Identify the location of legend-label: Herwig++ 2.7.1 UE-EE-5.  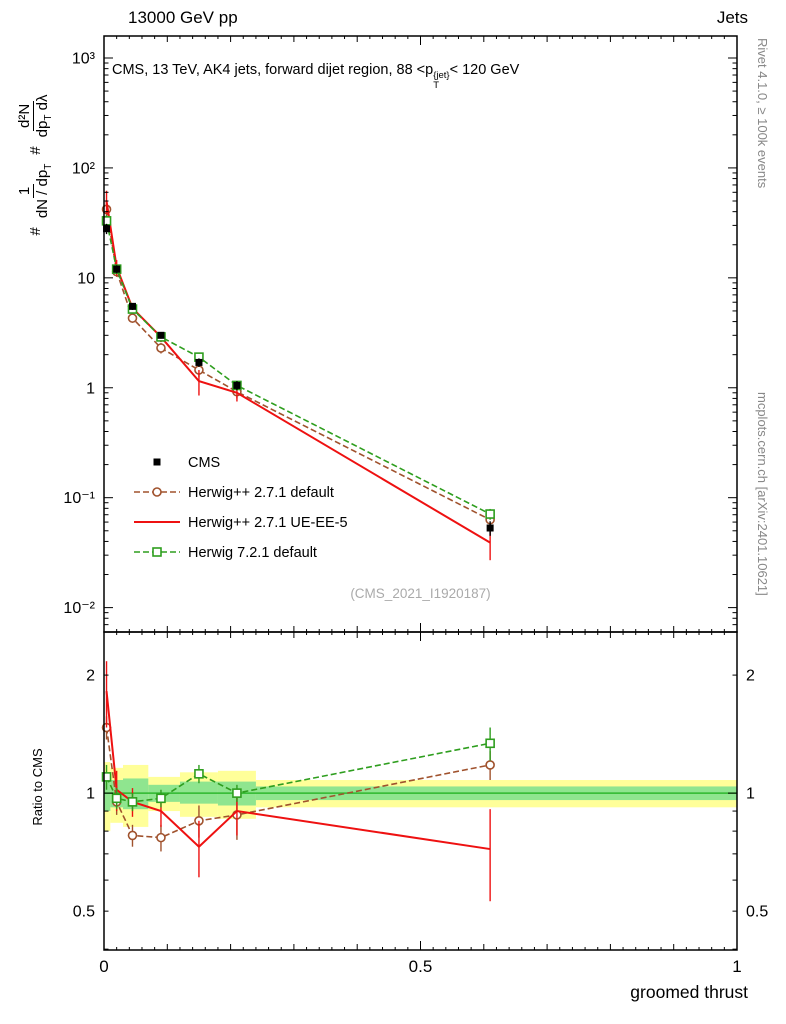
(268, 523).